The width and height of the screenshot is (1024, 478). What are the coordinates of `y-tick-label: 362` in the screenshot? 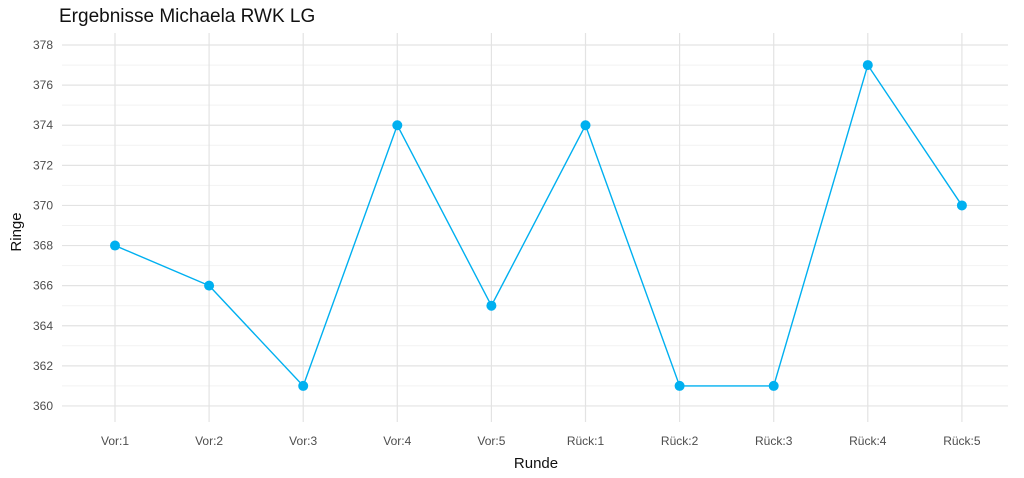 It's located at (43, 366).